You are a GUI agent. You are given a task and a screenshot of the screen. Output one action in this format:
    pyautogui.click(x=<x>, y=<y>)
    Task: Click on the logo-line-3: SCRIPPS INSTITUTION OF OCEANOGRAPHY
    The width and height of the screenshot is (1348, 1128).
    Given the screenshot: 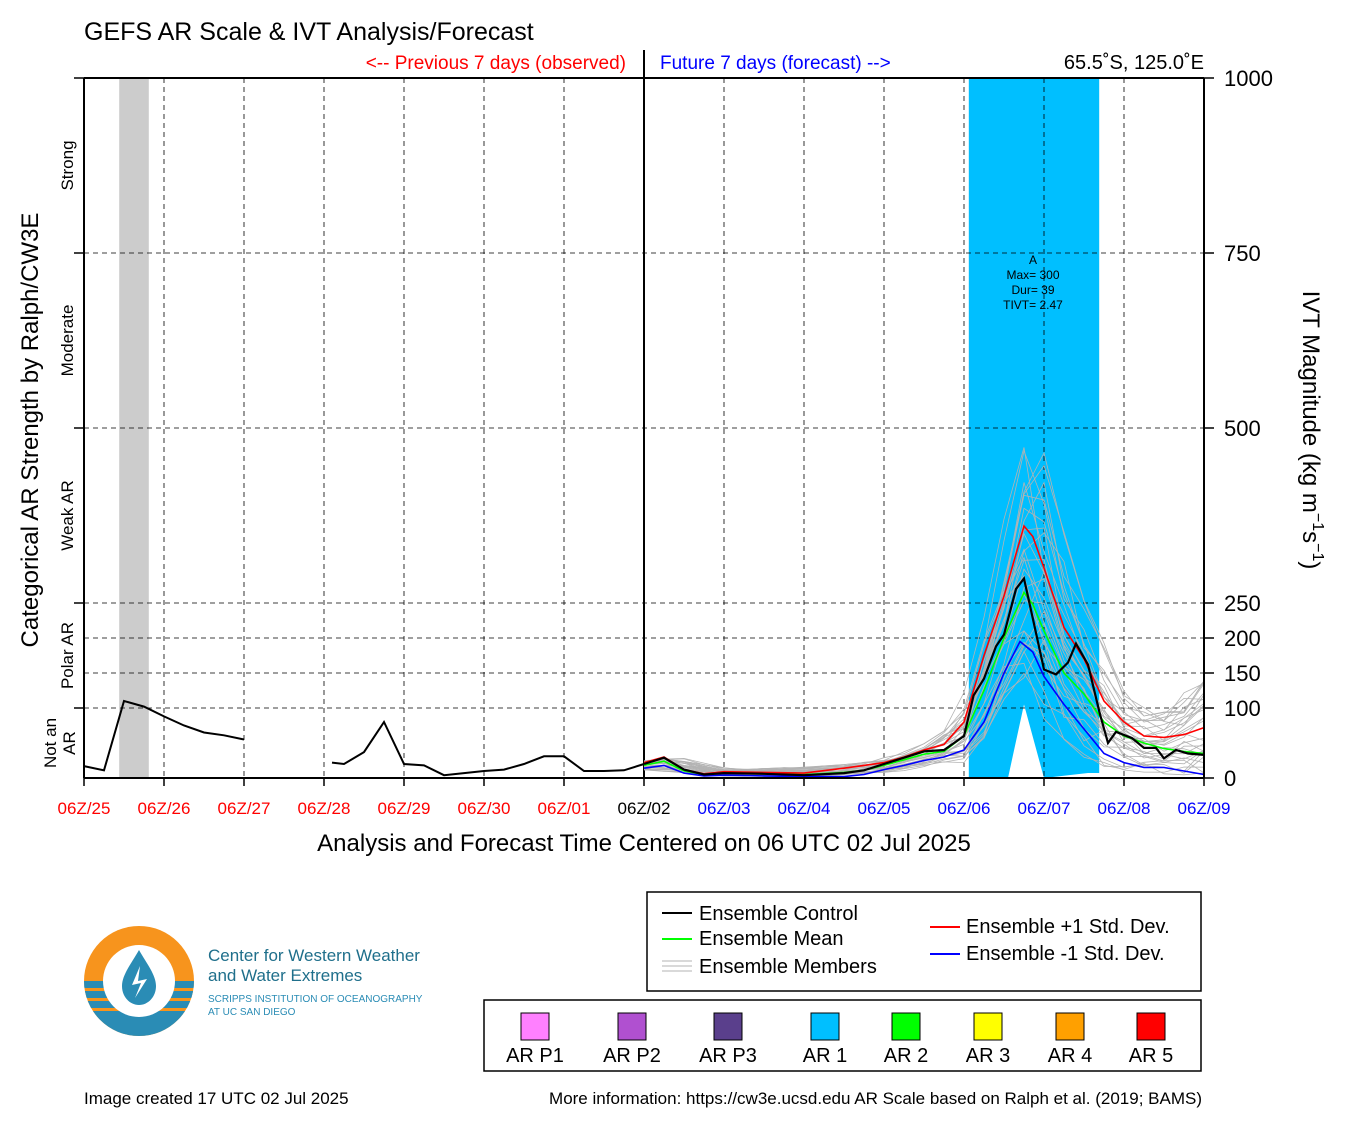 What is the action you would take?
    pyautogui.click(x=315, y=999)
    